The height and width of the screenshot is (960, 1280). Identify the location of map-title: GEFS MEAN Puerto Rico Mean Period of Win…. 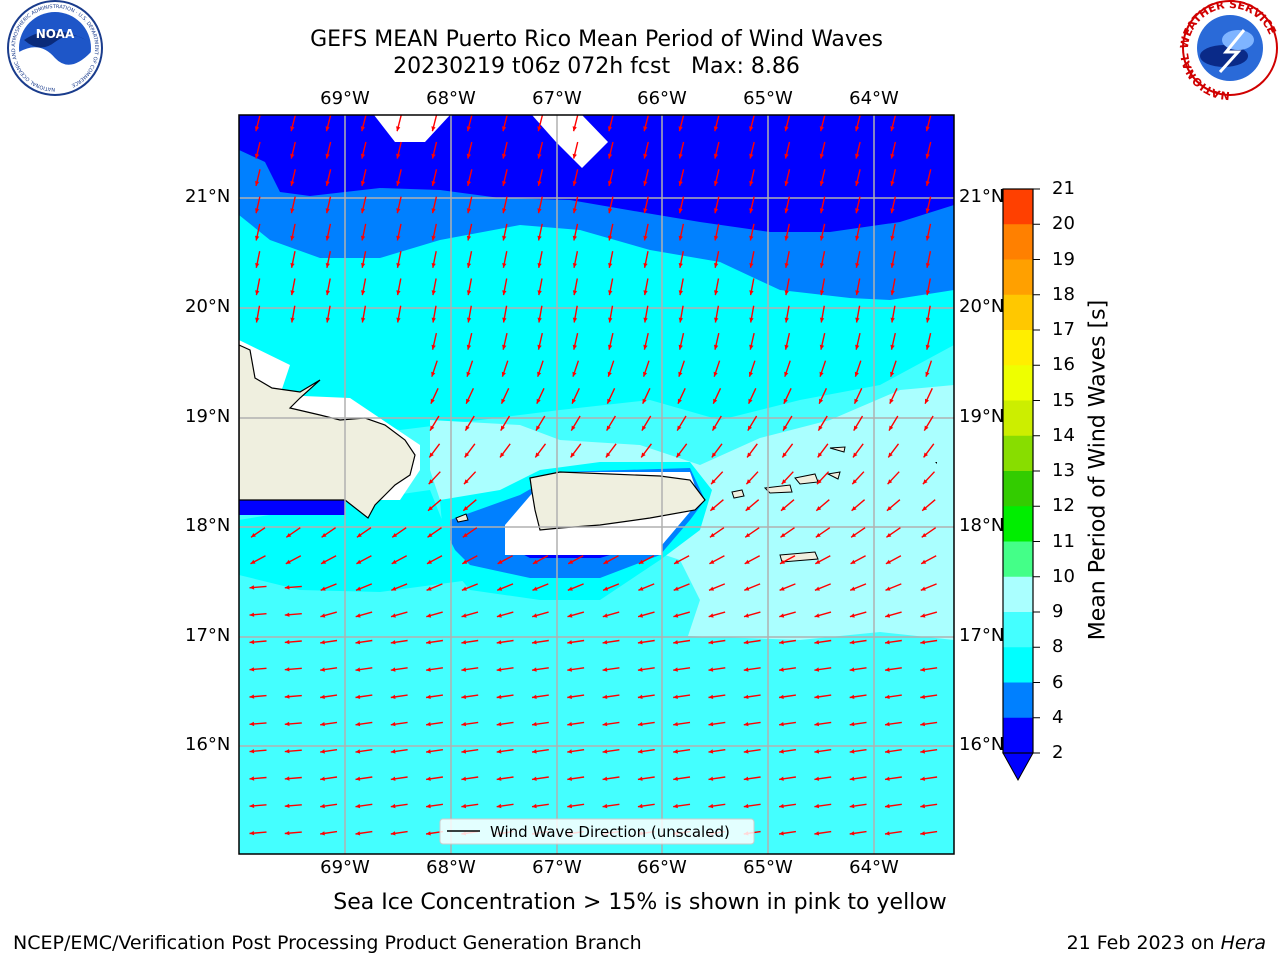
(596, 39).